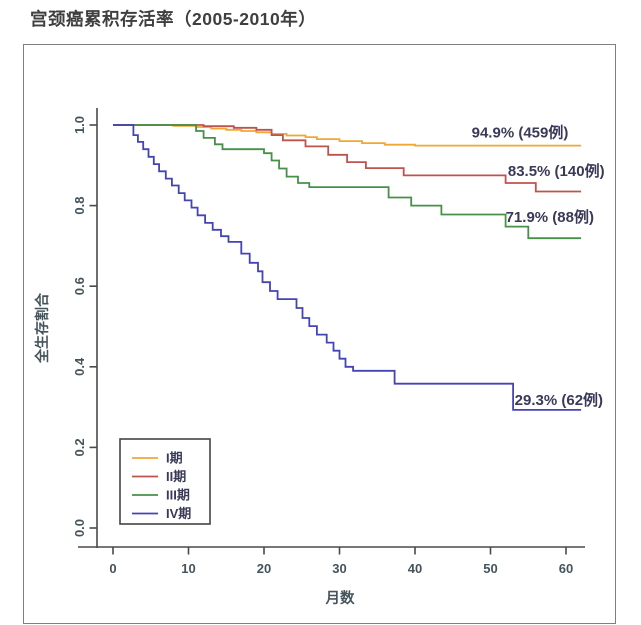  Describe the element at coordinates (176, 476) in the screenshot. I see `legend-label-II期: II期` at that location.